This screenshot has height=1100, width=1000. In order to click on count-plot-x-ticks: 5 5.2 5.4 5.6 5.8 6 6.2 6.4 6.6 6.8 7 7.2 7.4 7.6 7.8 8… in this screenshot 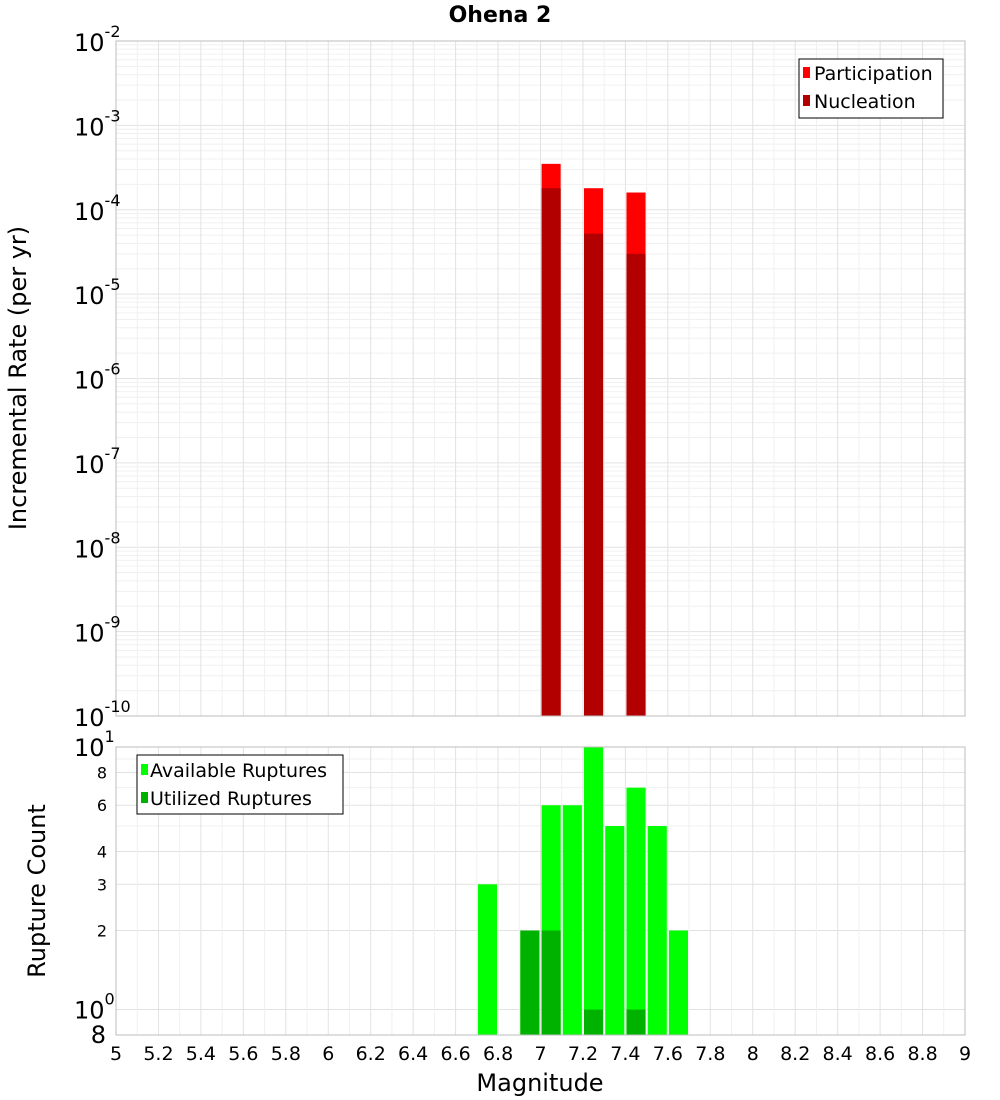, I will do `click(540, 1054)`.